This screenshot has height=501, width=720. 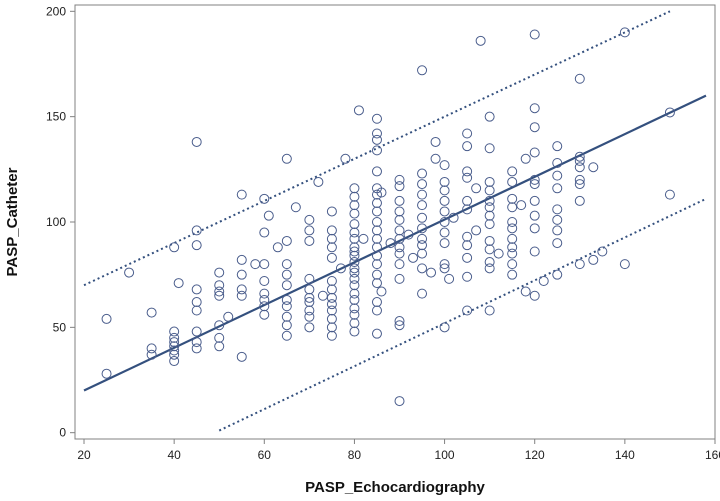 What do you see at coordinates (712, 455) in the screenshot?
I see `x-tick-label: 160` at bounding box center [712, 455].